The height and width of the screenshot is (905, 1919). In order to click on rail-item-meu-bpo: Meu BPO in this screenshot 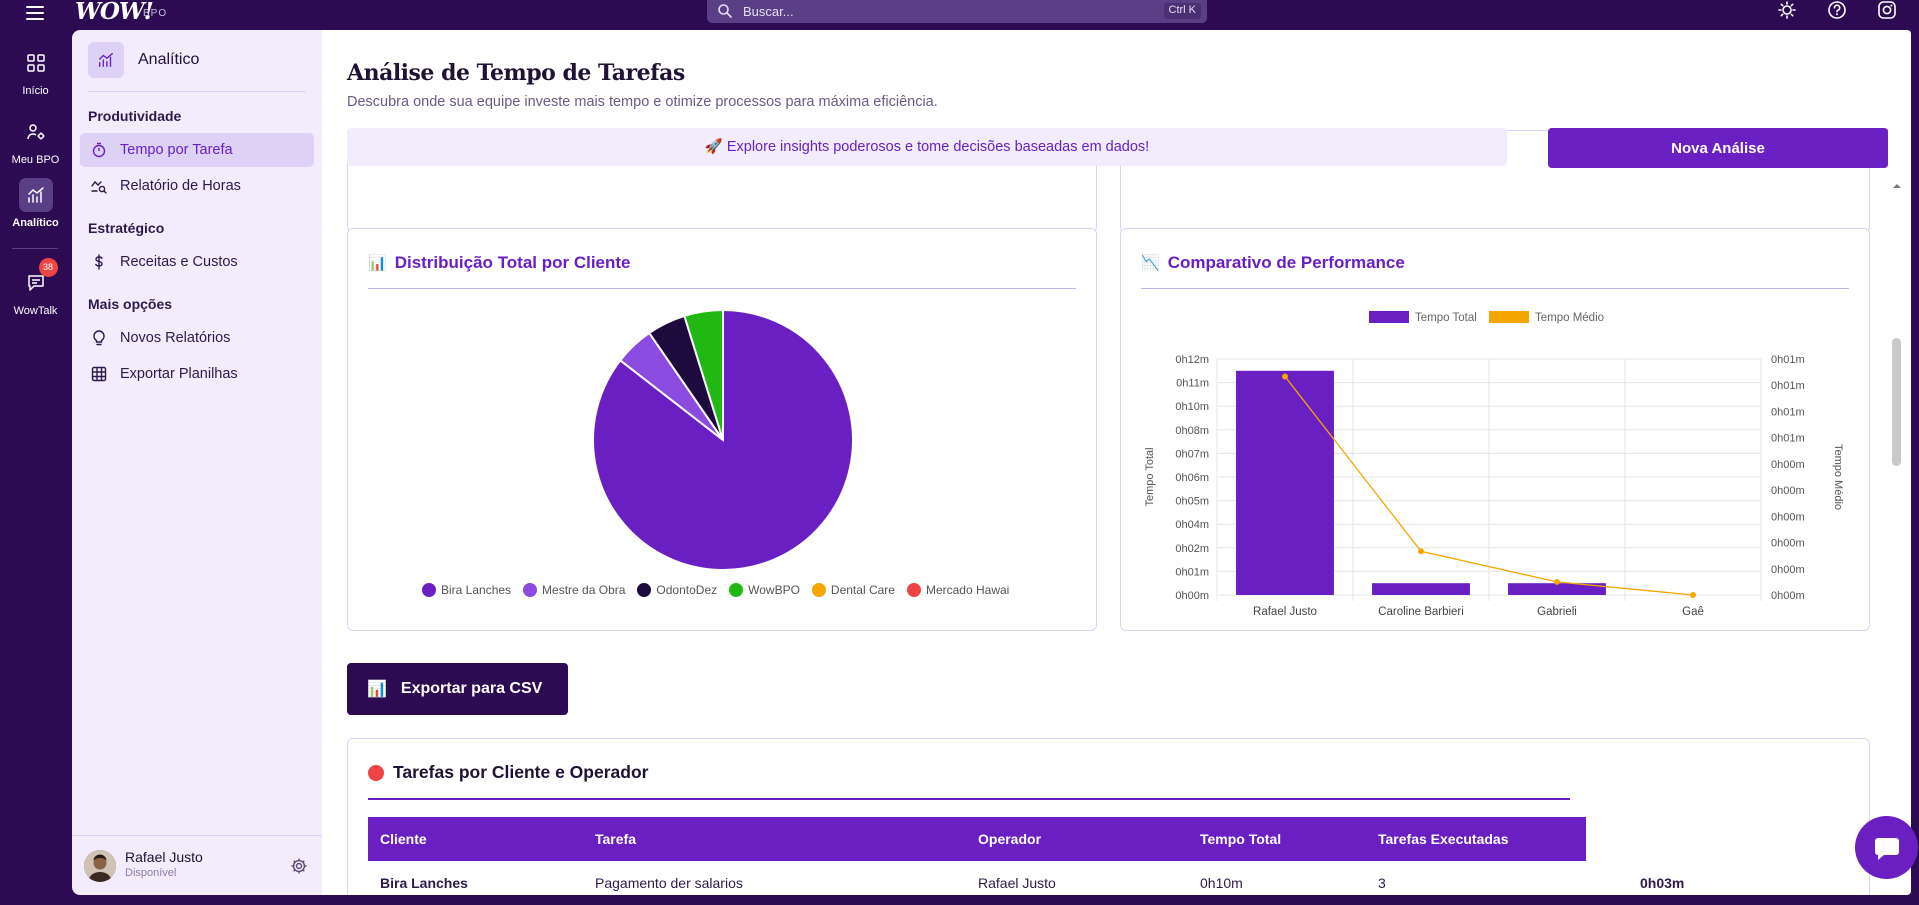, I will do `click(35, 146)`.